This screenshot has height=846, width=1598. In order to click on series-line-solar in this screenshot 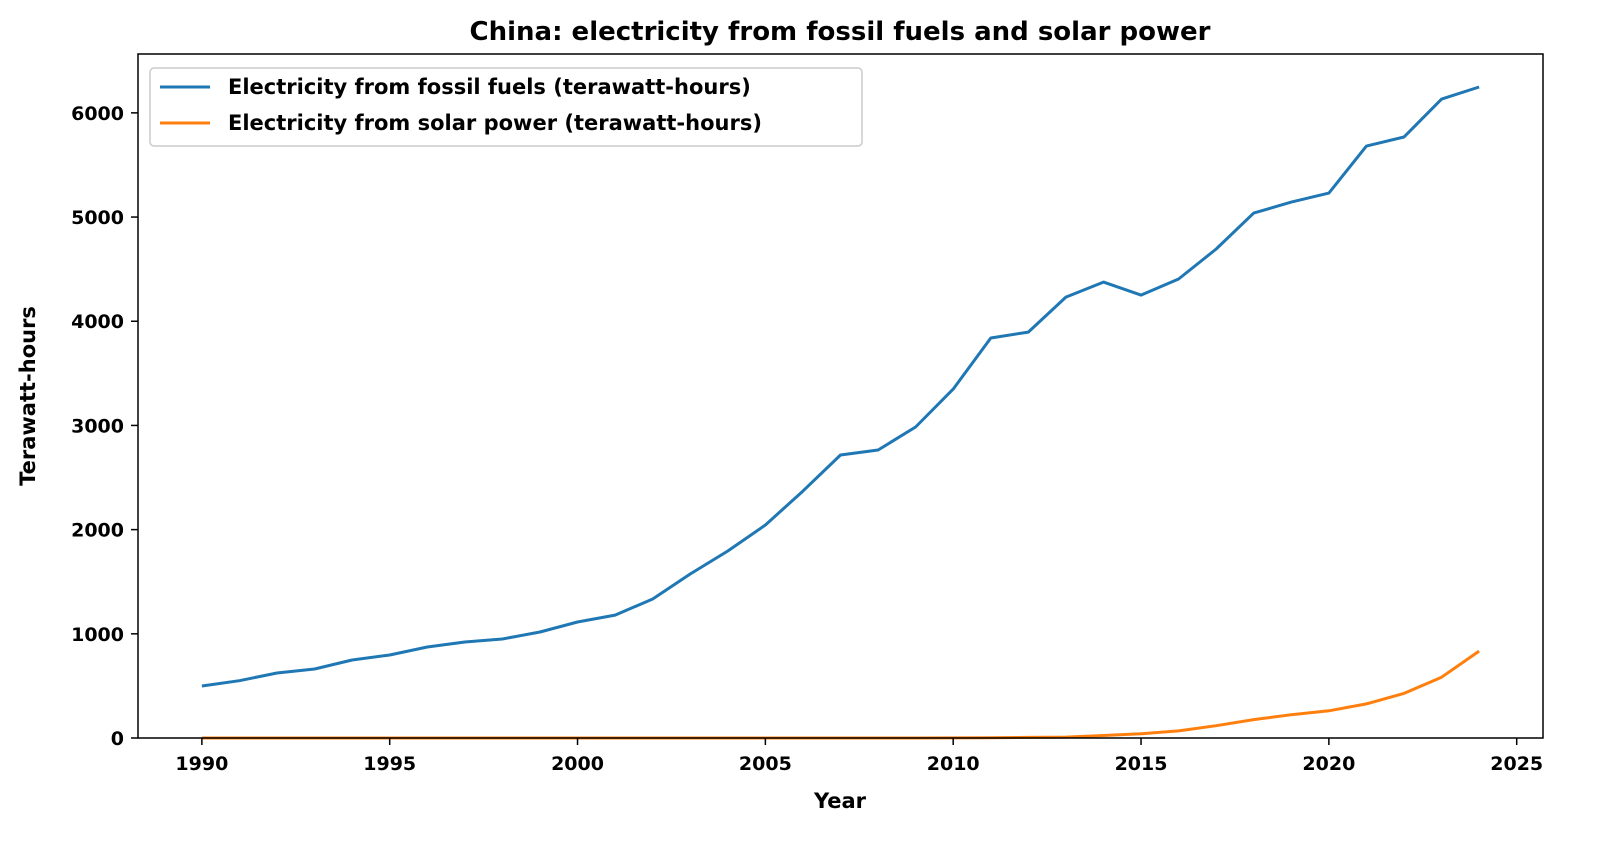, I will do `click(840, 694)`.